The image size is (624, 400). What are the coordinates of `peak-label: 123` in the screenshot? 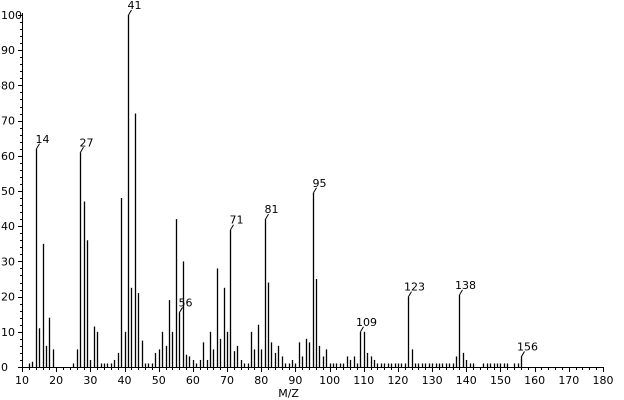 It's located at (414, 287).